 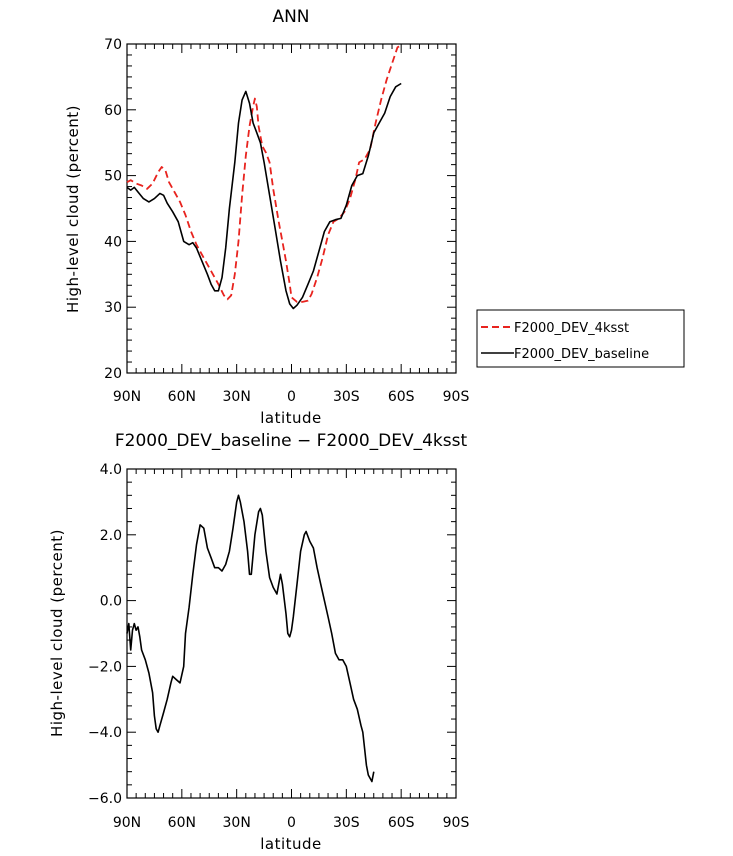 I want to click on bottom-series-lines, so click(x=250, y=638).